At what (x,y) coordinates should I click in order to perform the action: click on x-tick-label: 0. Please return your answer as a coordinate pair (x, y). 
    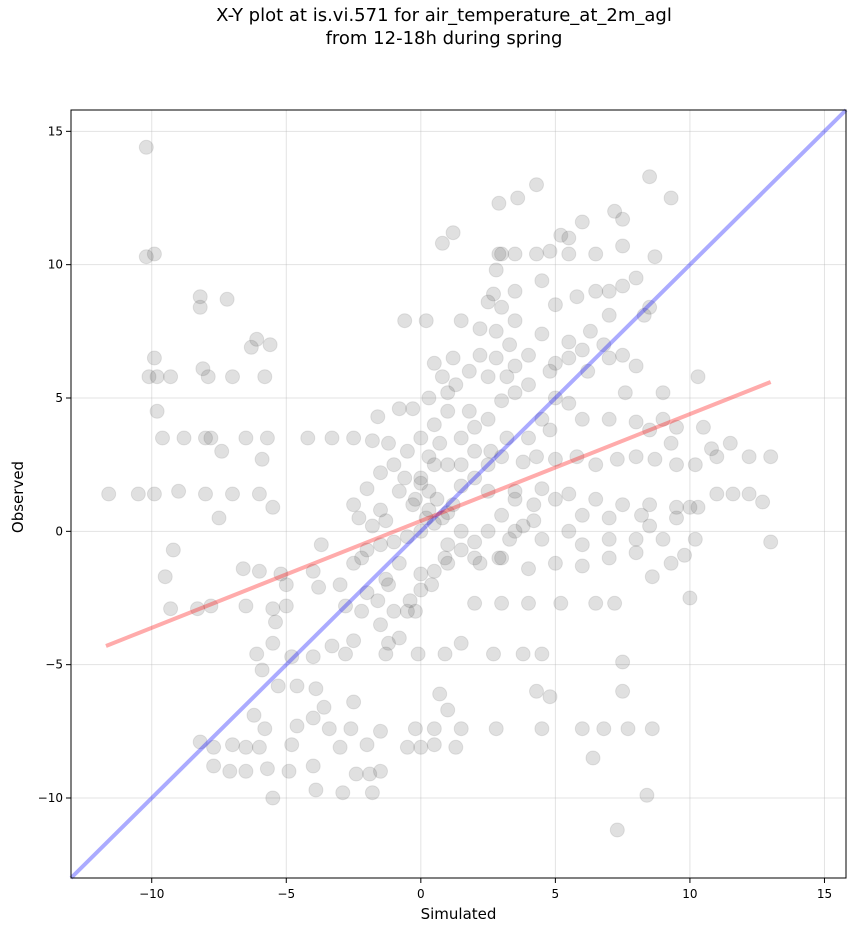
    Looking at the image, I should click on (421, 894).